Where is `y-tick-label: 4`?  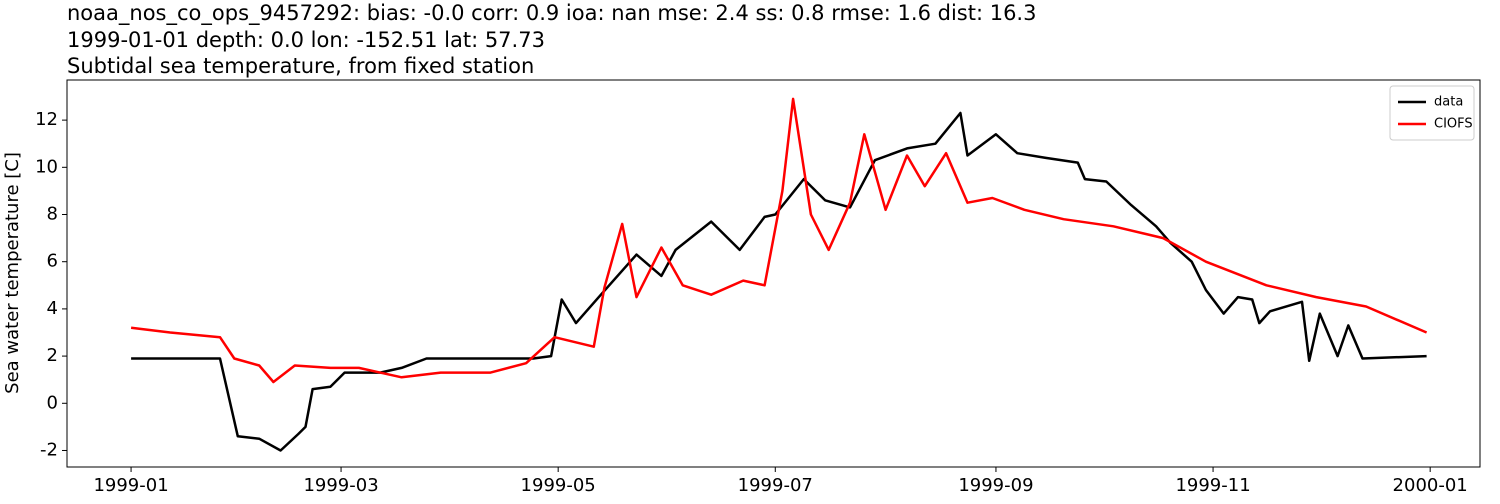 y-tick-label: 4 is located at coordinates (52, 308).